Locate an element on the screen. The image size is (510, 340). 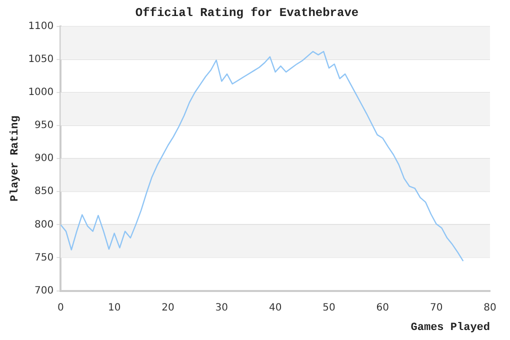
y-tick-label: 850 is located at coordinates (44, 192).